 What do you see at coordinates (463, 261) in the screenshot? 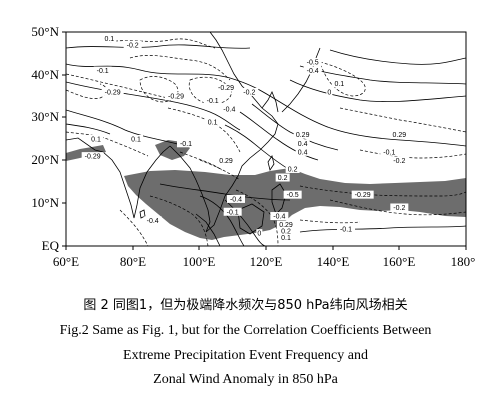
I see `lon-label-180: 180°` at bounding box center [463, 261].